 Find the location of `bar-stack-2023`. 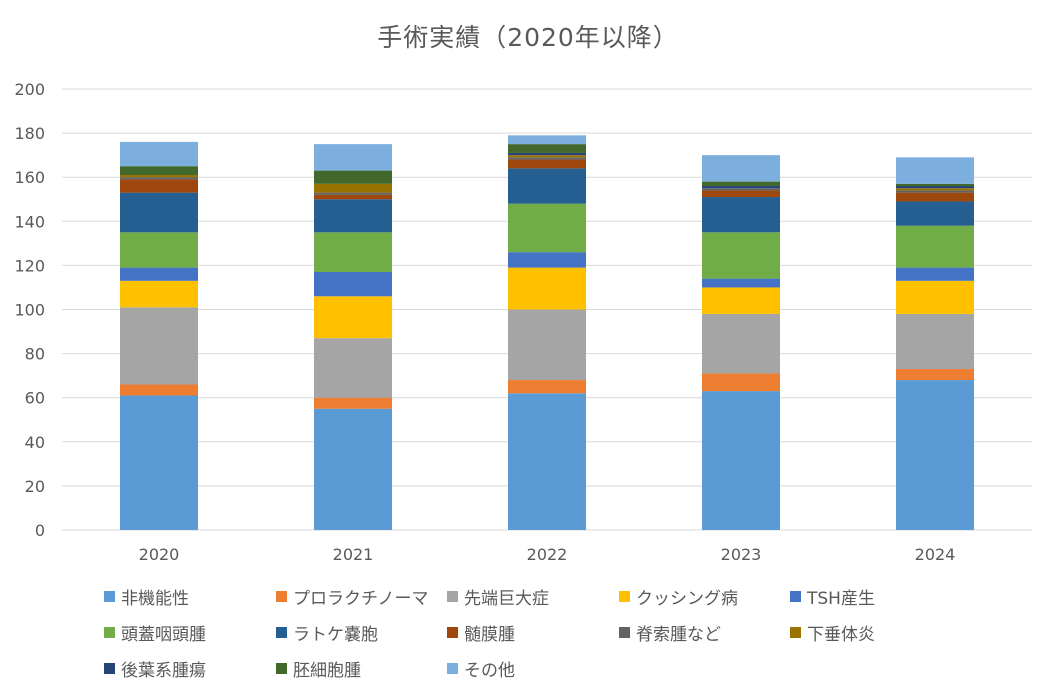

bar-stack-2023 is located at coordinates (741, 342).